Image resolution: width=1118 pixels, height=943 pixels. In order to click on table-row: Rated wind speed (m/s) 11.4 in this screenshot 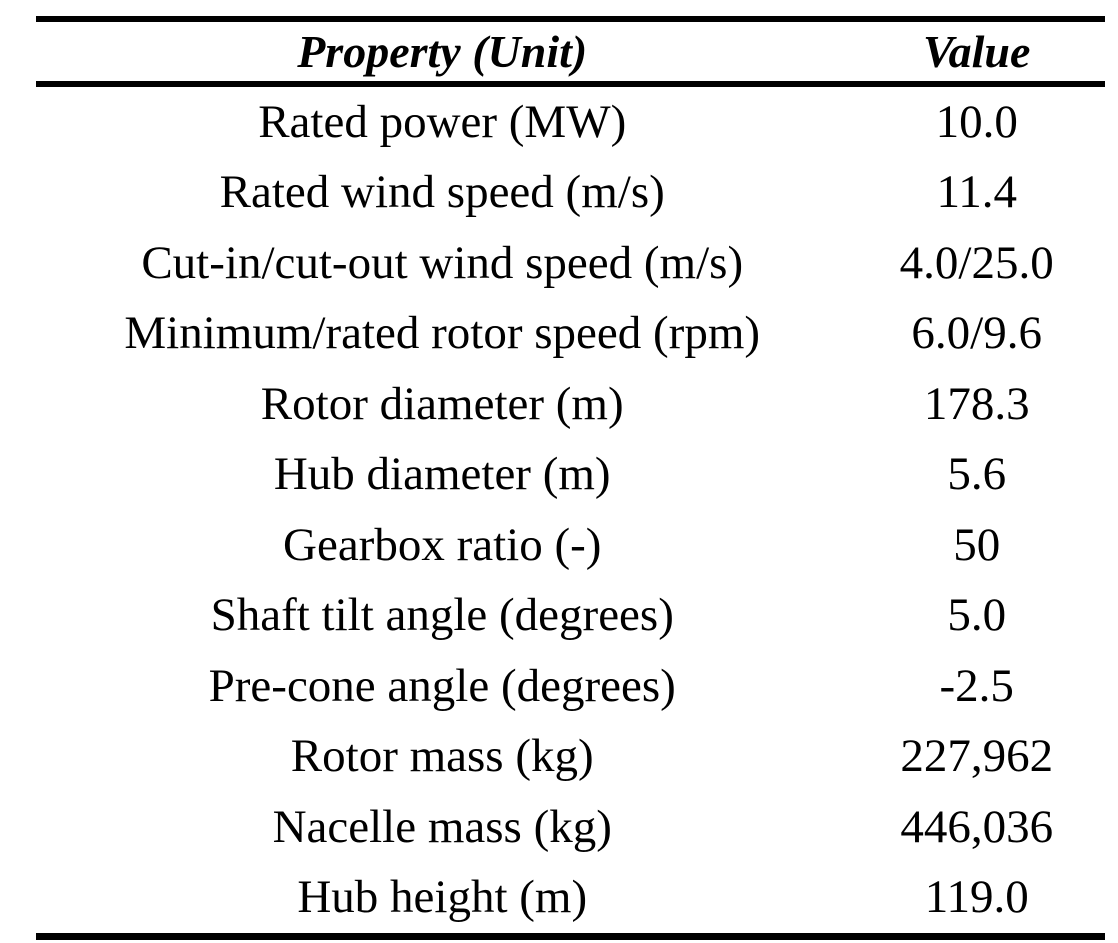, I will do `click(570, 193)`.